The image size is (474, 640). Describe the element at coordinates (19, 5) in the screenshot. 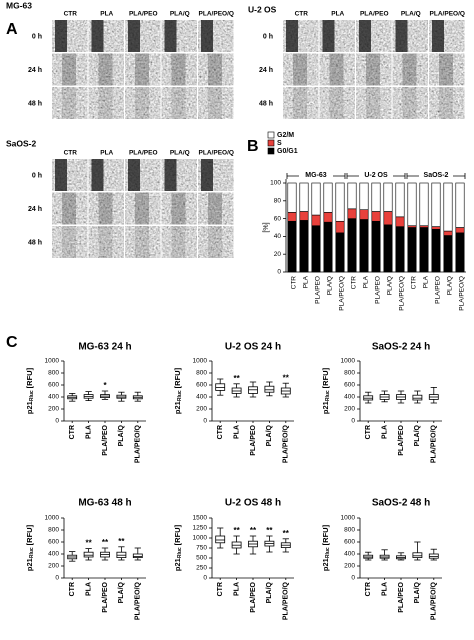

I see `block-title: MG-63` at that location.